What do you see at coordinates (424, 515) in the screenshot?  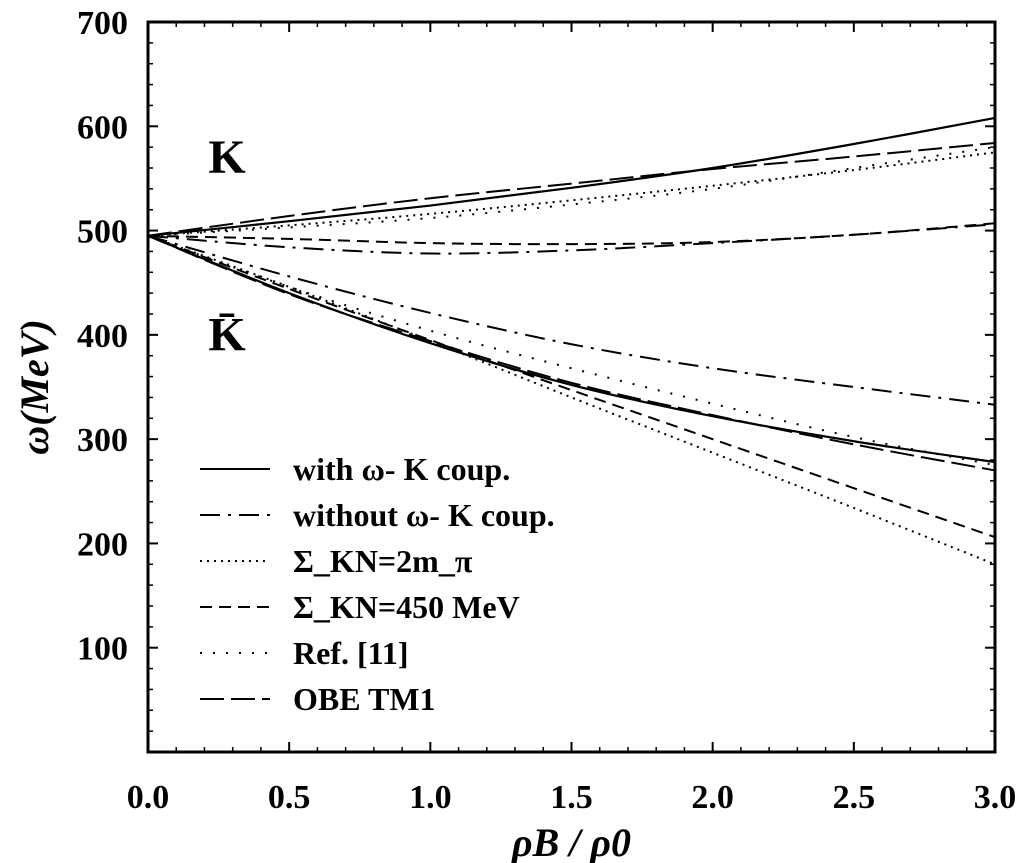 I see `legend-label: without ω- K coup.` at bounding box center [424, 515].